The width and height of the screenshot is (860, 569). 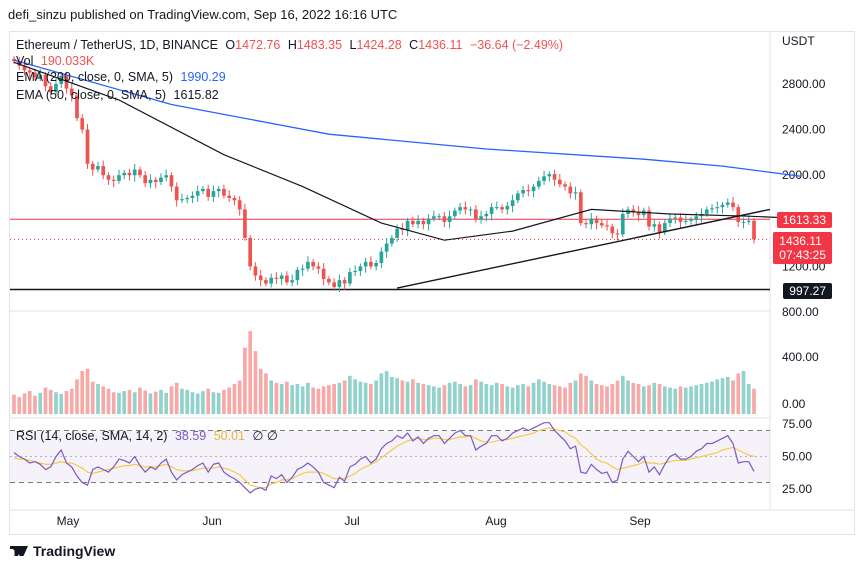 I want to click on rsi-ma-line, so click(x=384, y=458).